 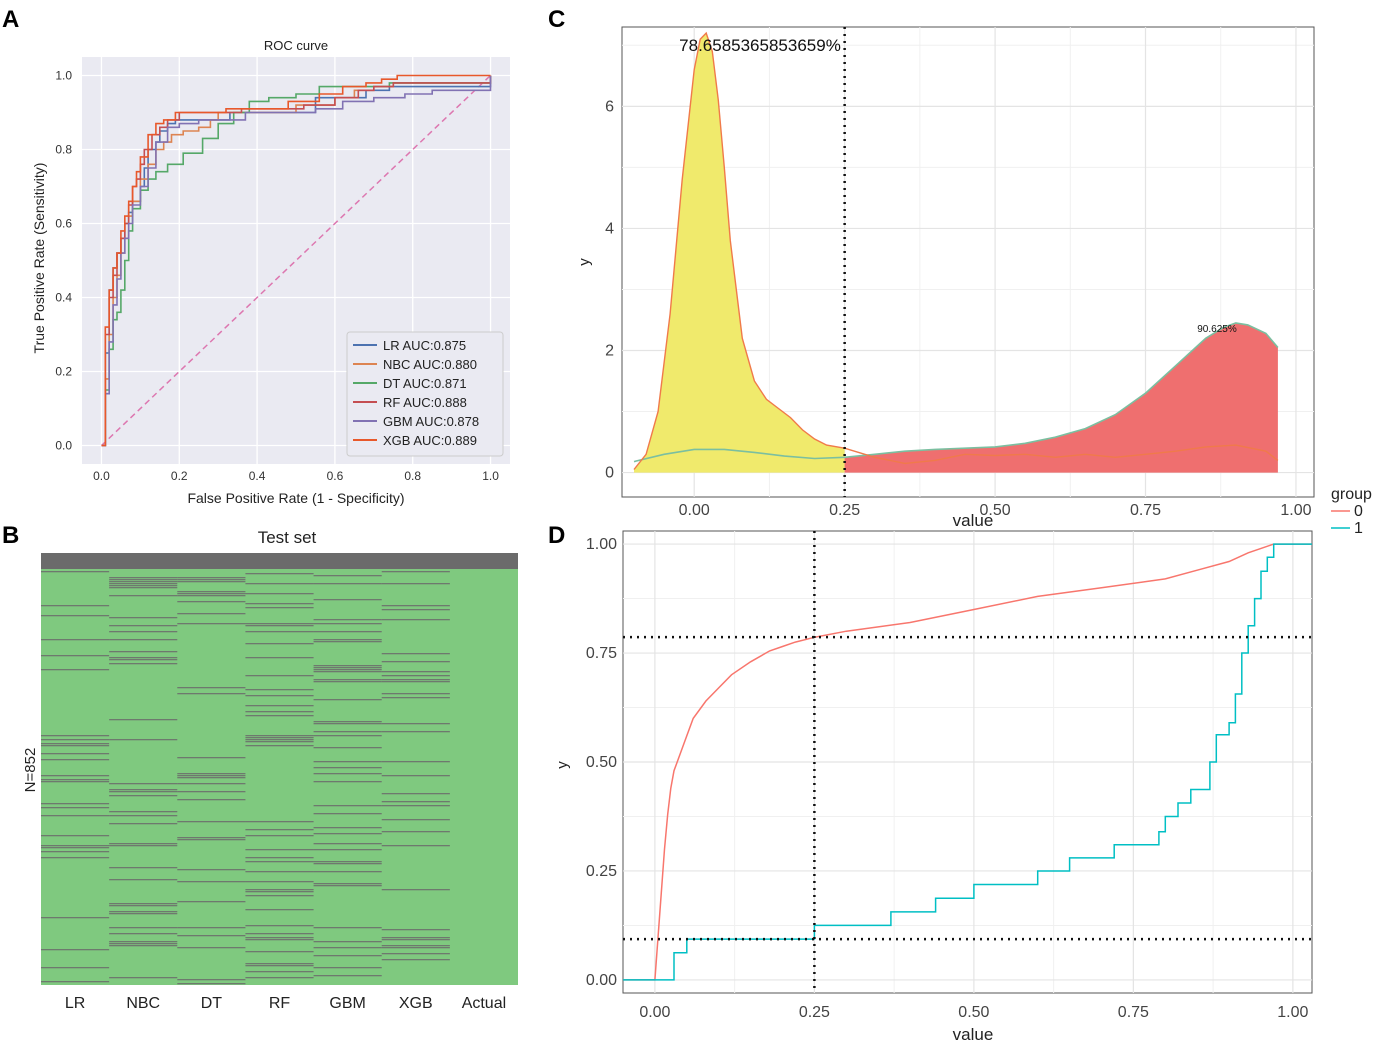 I want to click on heatmap-column-label: XGB, so click(x=416, y=1003).